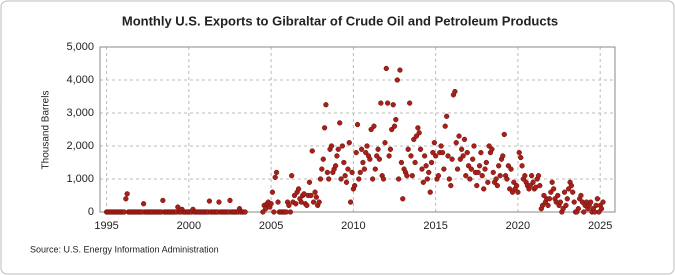 The image size is (675, 275). Describe the element at coordinates (46, 130) in the screenshot. I see `y-axis-label: Thousand Barrels` at that location.